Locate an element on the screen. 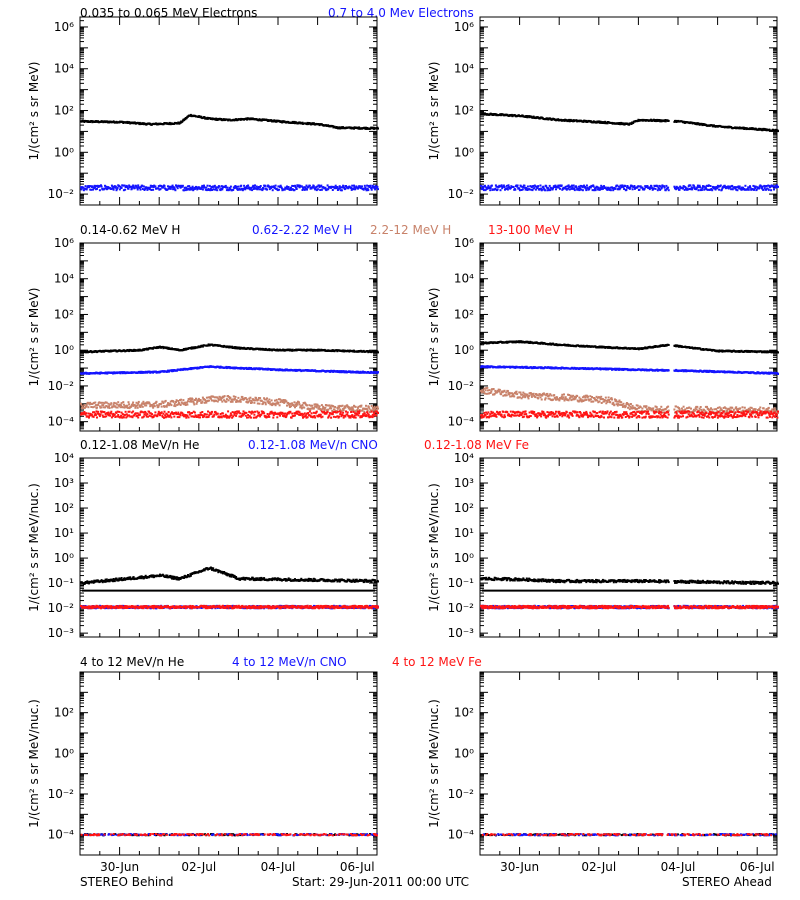 Image resolution: width=800 pixels, height=900 pixels. y-tick-label: 10⁴ is located at coordinates (64, 69).